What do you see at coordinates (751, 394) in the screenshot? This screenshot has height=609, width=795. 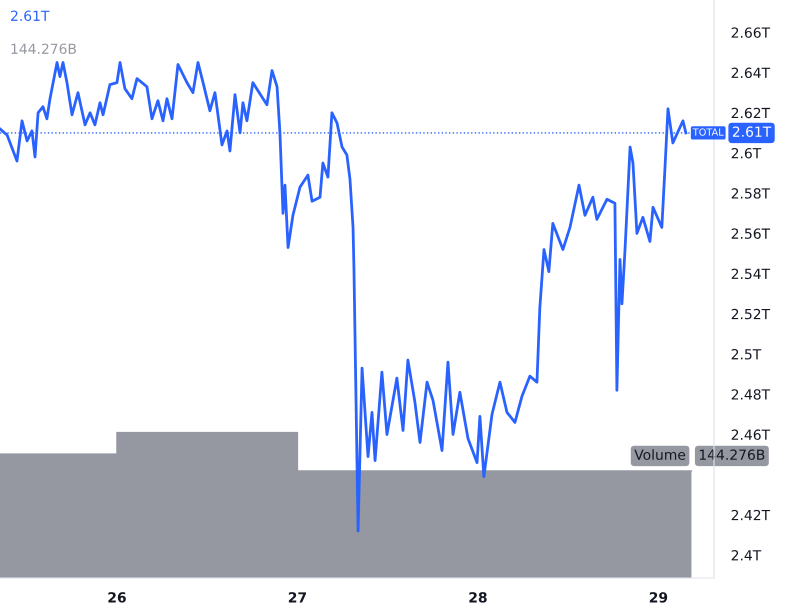 I see `y-tick-label: 2.48T` at bounding box center [751, 394].